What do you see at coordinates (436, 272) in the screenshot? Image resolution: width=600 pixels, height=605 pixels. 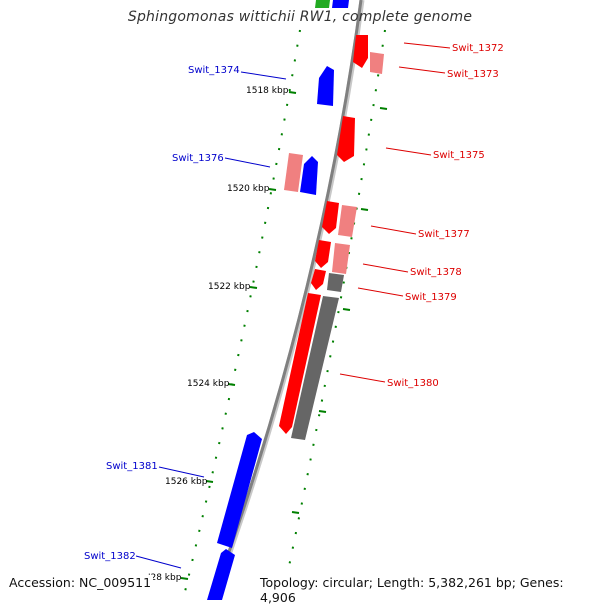 I see `gene-label-swit-1378: Swit_1378` at bounding box center [436, 272].